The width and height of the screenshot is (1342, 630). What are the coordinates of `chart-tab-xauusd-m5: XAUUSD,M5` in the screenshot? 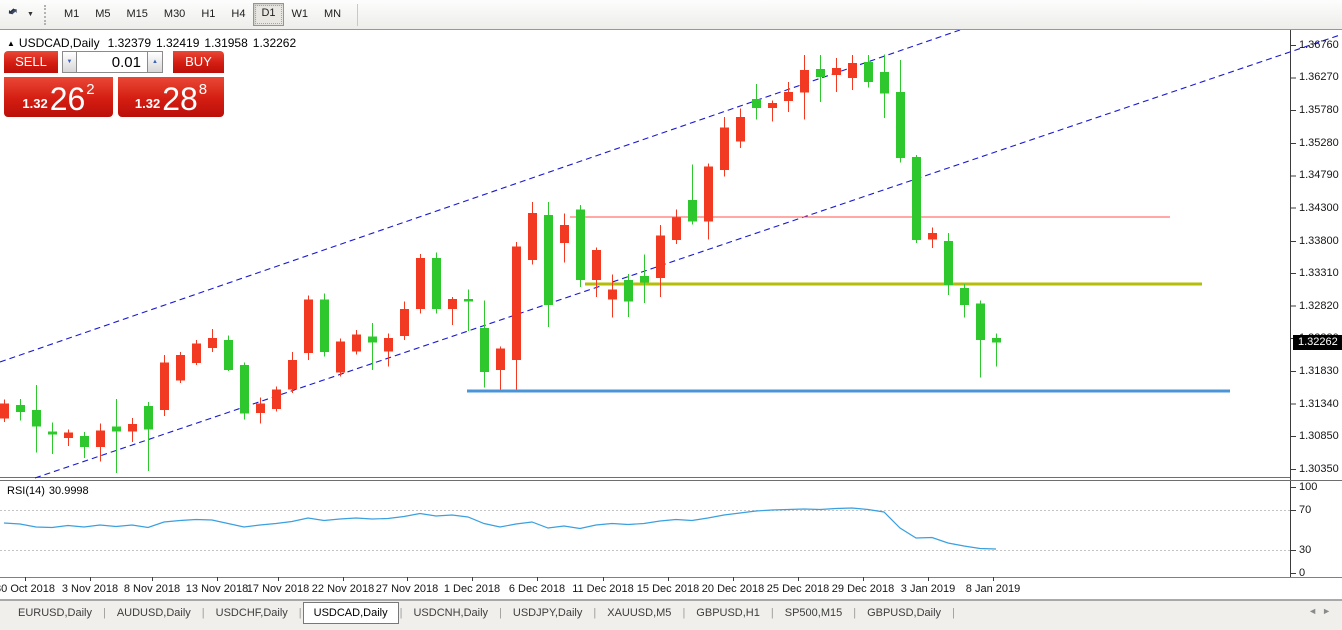 It's located at (639, 612).